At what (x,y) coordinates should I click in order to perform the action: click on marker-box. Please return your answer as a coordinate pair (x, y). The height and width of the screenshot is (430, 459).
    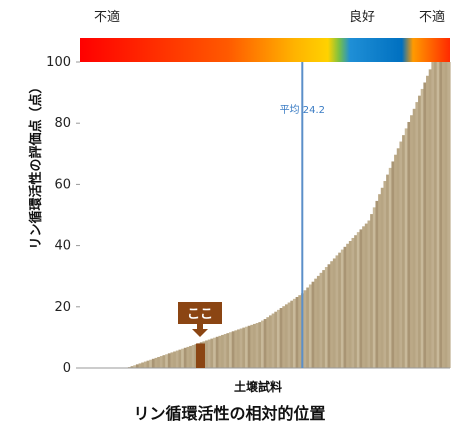
    Looking at the image, I should click on (200, 313).